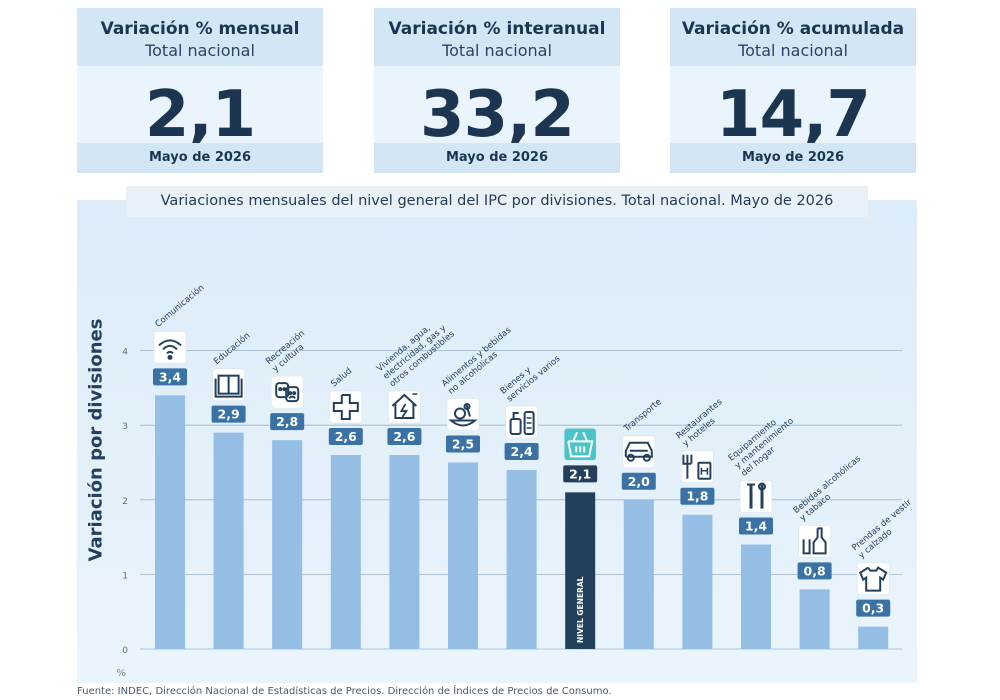 This screenshot has width=1000, height=700. What do you see at coordinates (125, 353) in the screenshot?
I see `y-tick-label: 4` at bounding box center [125, 353].